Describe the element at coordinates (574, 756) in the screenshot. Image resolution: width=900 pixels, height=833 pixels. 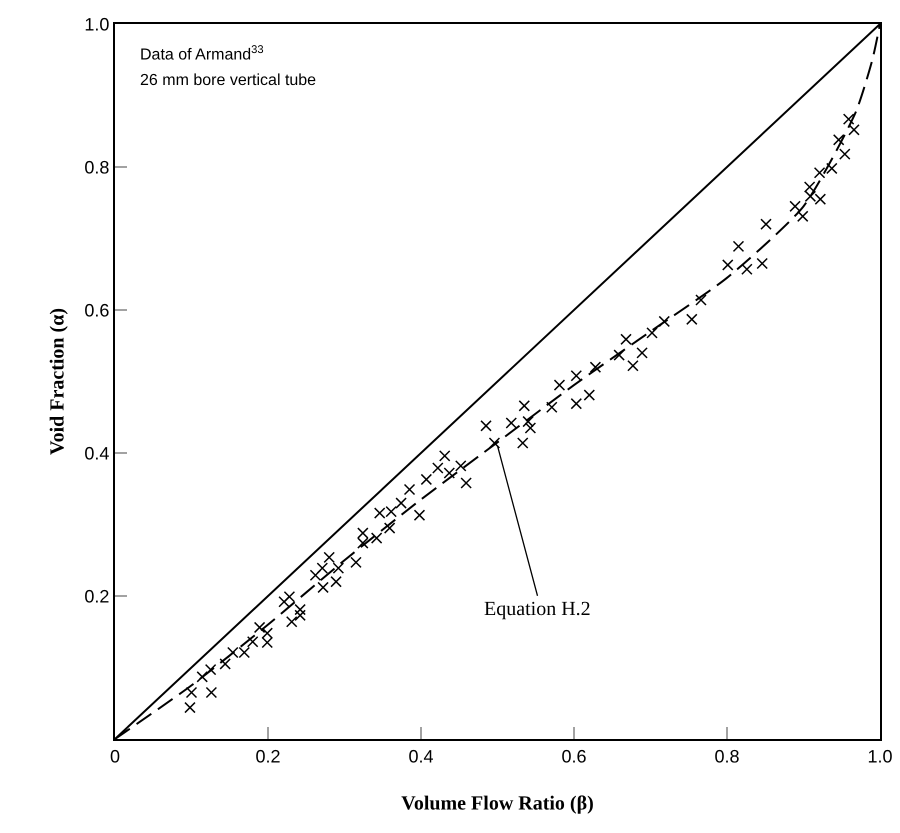
I see `x-tick-label: 0.6` at that location.